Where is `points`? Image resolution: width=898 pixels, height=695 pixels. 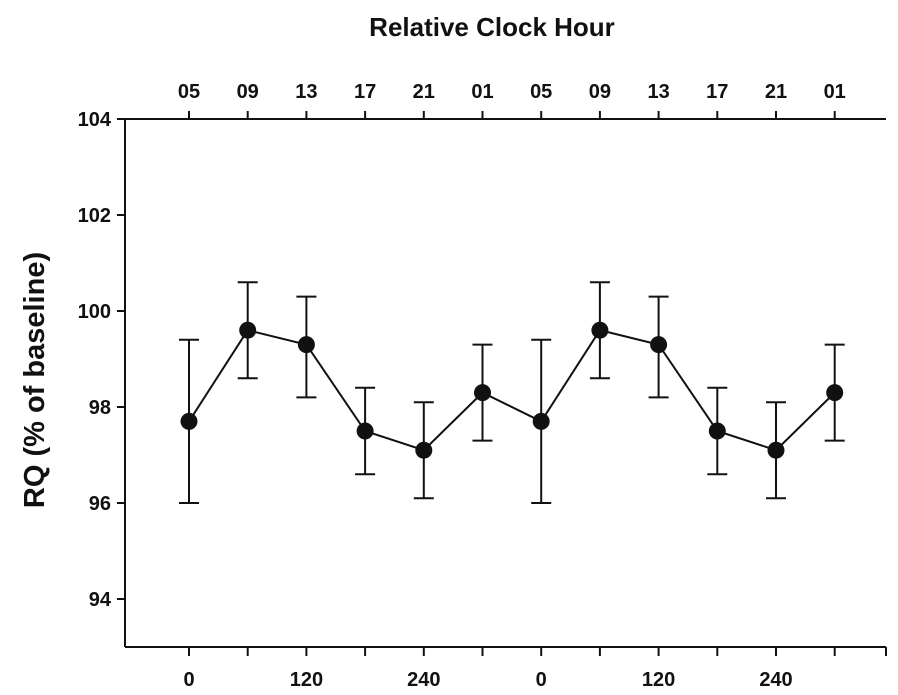
points is located at coordinates (512, 390).